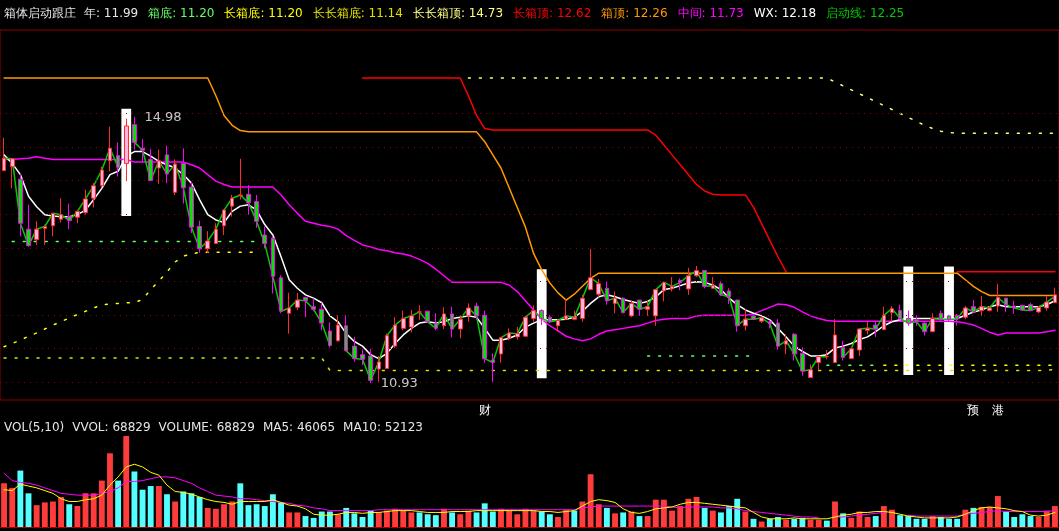 The image size is (1059, 531). Describe the element at coordinates (484, 410) in the screenshot. I see `x-tick-label: 财` at that location.